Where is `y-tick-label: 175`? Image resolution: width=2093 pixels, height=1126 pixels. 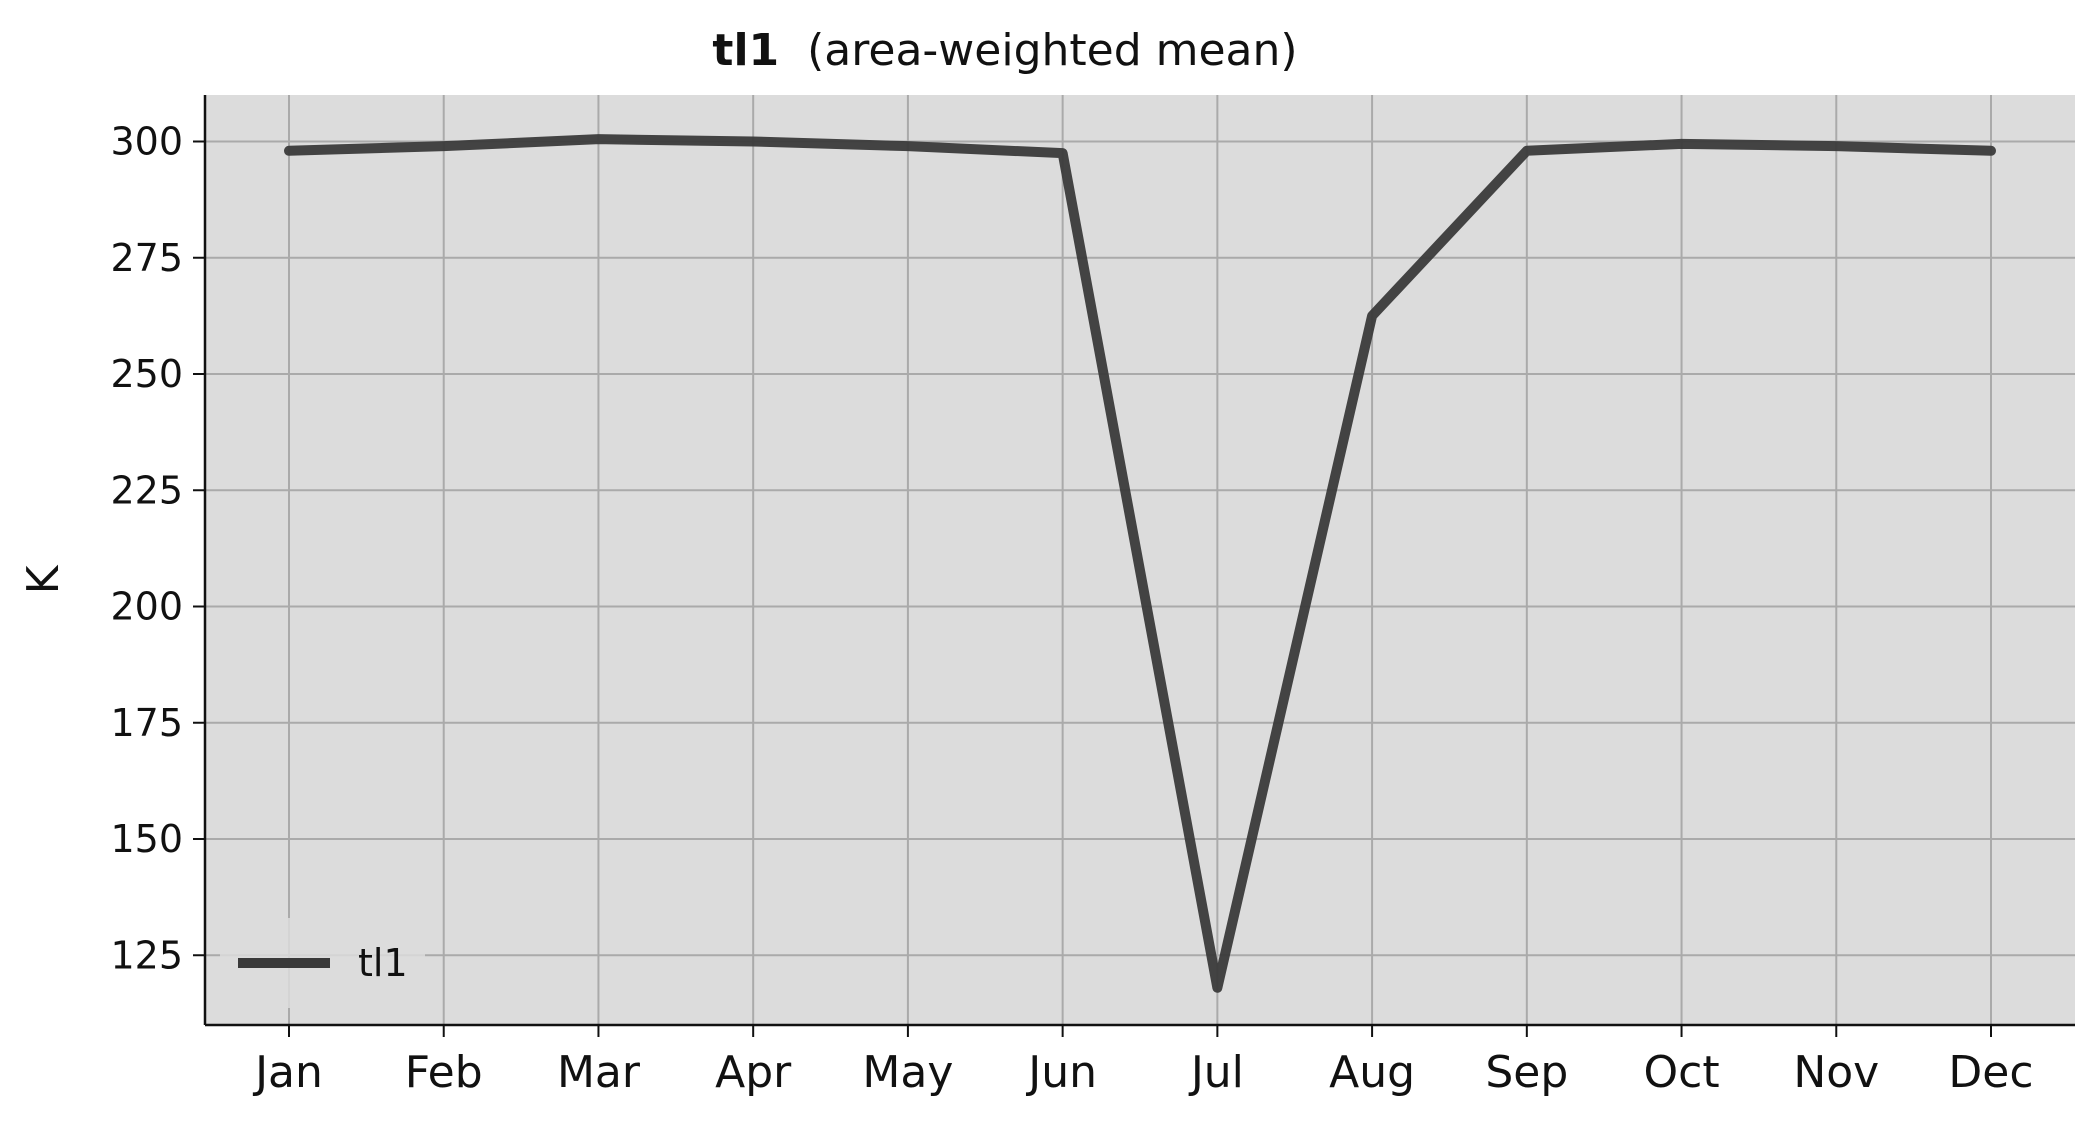 y-tick-label: 175 is located at coordinates (146, 723).